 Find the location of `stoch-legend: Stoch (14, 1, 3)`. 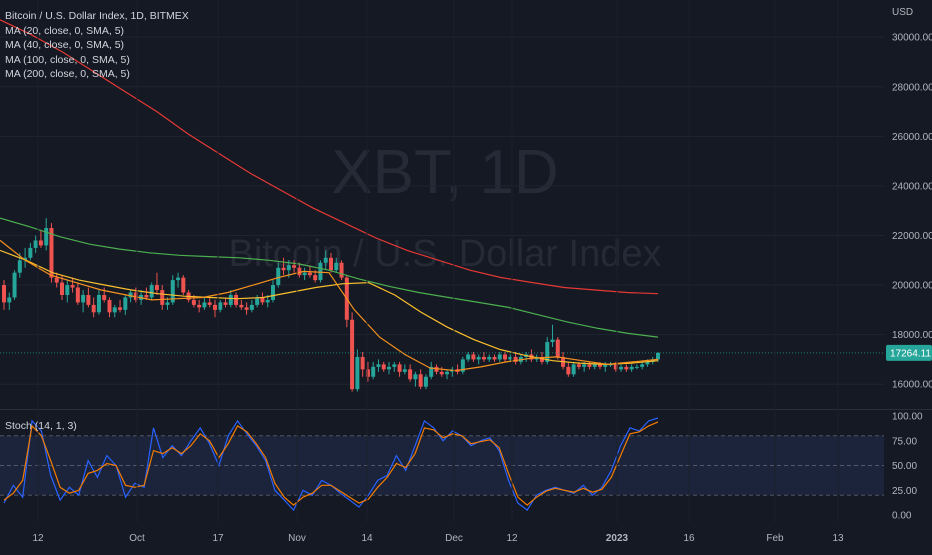

stoch-legend: Stoch (14, 1, 3) is located at coordinates (41, 426).